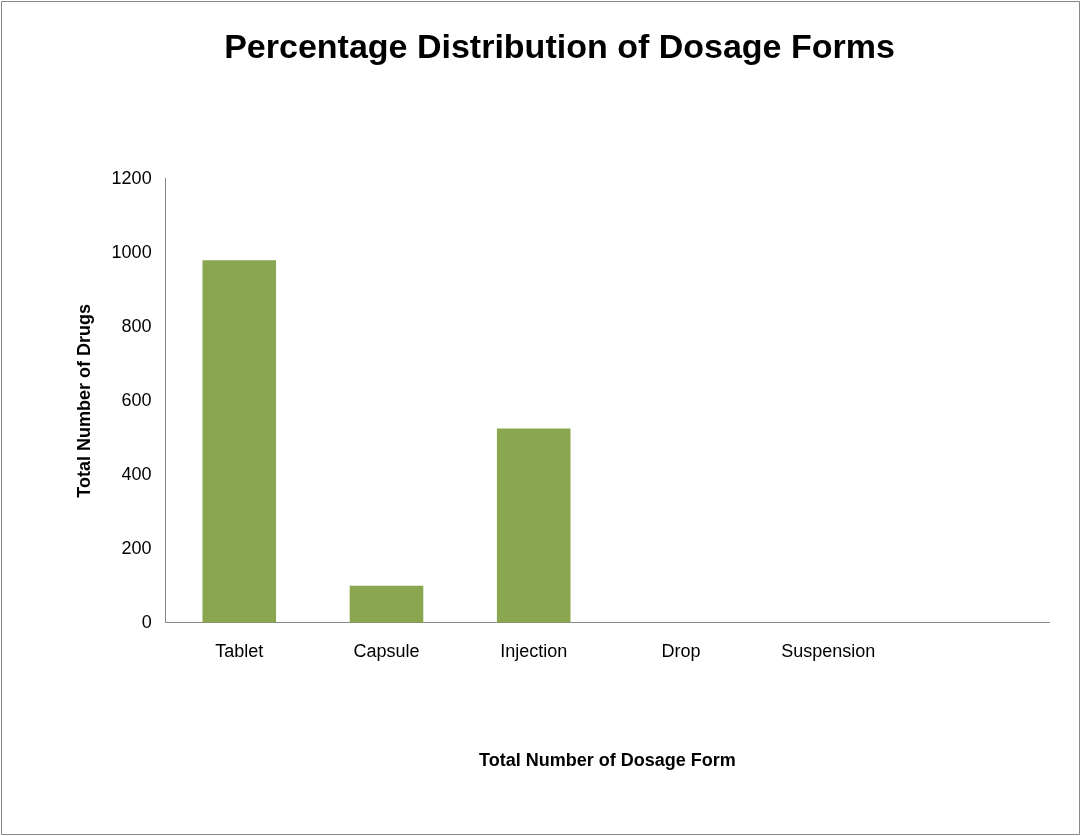  Describe the element at coordinates (131, 251) in the screenshot. I see `y-tick-label: 1000` at that location.